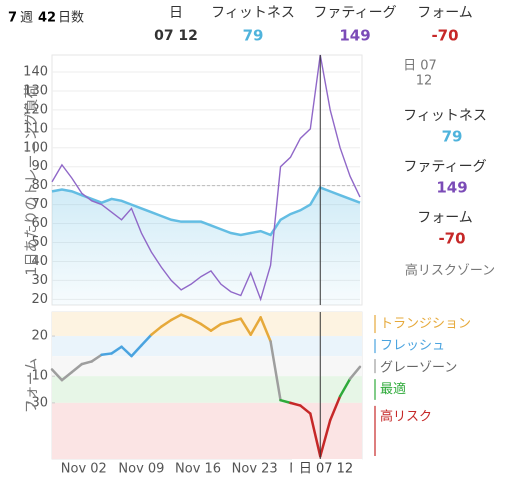  I want to click on y-tick-label: 120, so click(35, 109).